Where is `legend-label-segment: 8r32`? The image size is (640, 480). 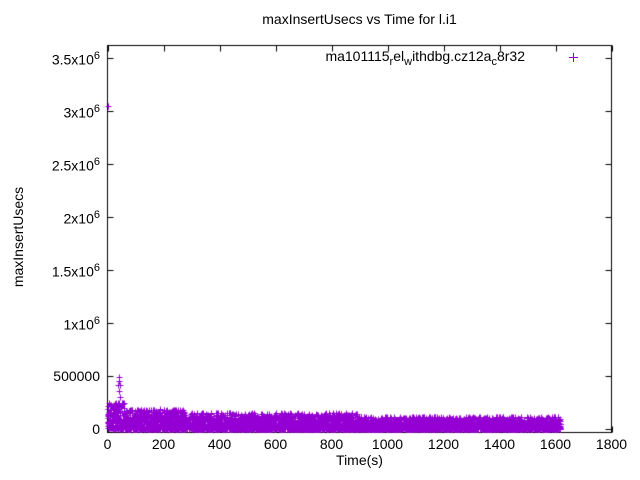 legend-label-segment: 8r32 is located at coordinates (510, 56).